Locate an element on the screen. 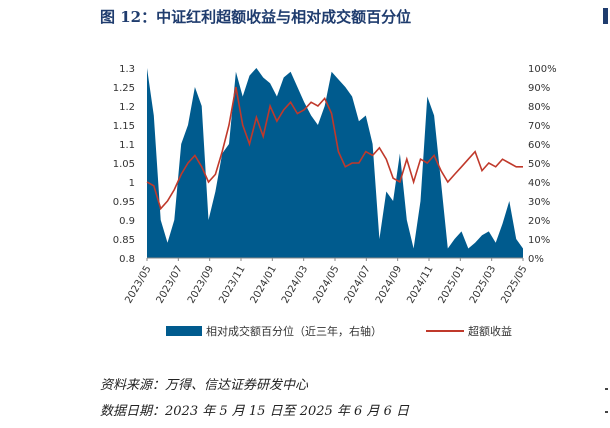  y-left-tick-label: 1.2 is located at coordinates (127, 107).